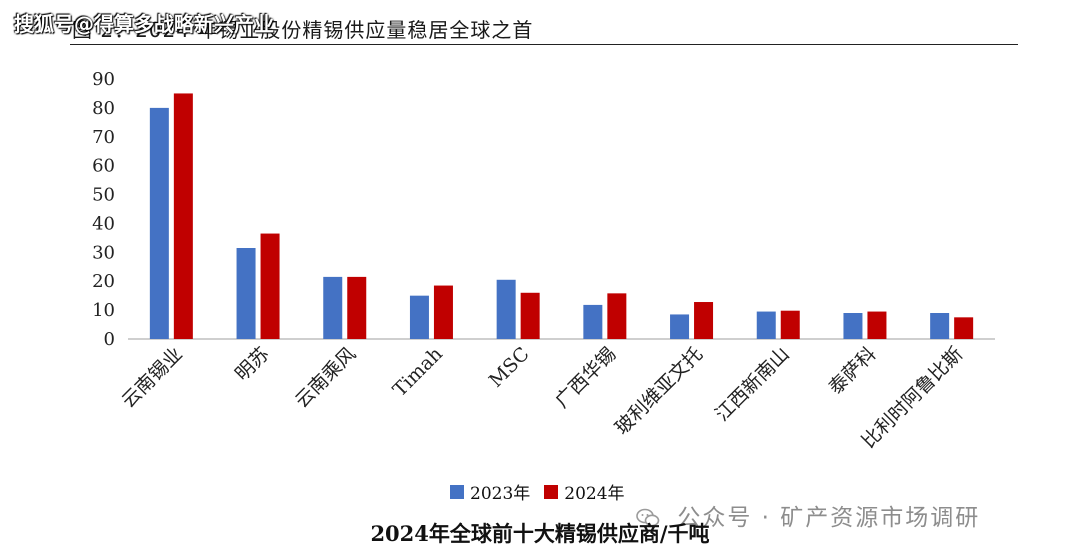 The height and width of the screenshot is (556, 1080). Describe the element at coordinates (103, 195) in the screenshot. I see `y-tick-label: 50` at that location.